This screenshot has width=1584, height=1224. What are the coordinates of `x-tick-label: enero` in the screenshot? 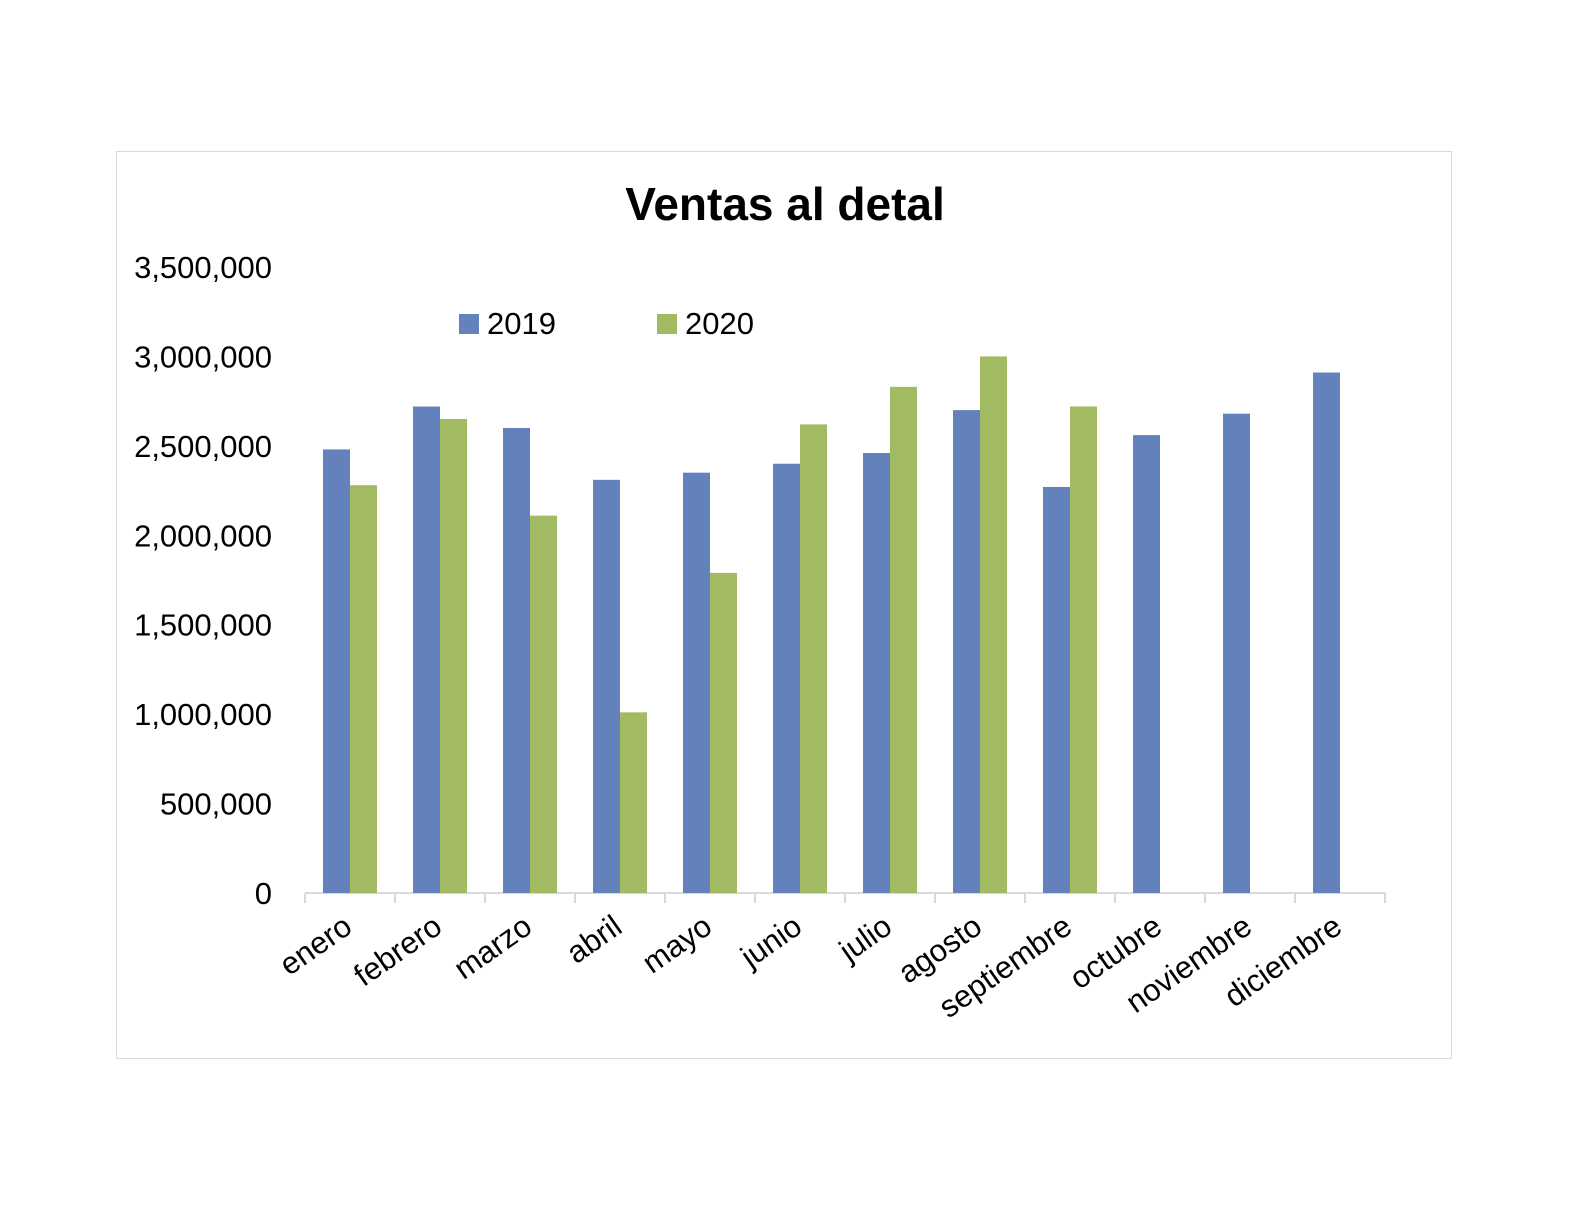 It's located at (315, 945).